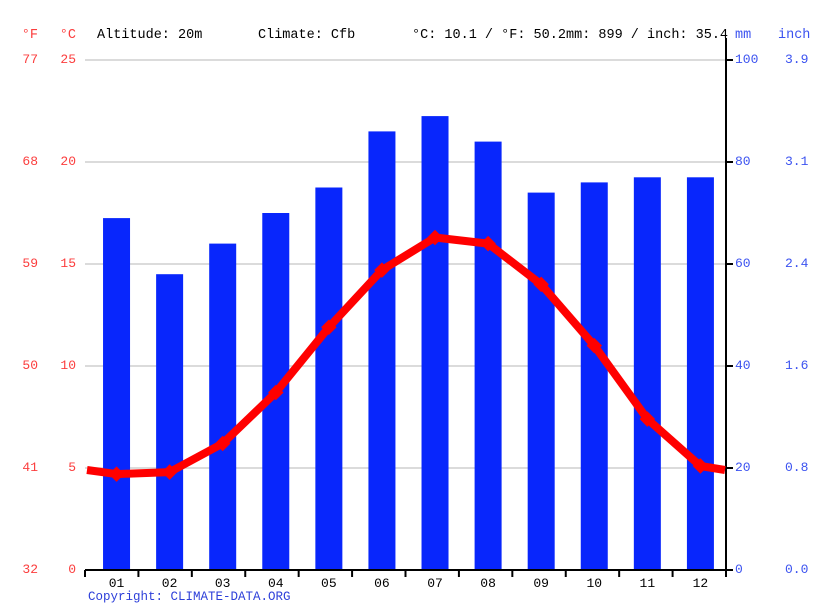 The image size is (815, 611). What do you see at coordinates (729, 304) in the screenshot?
I see `y-axis-right` at bounding box center [729, 304].